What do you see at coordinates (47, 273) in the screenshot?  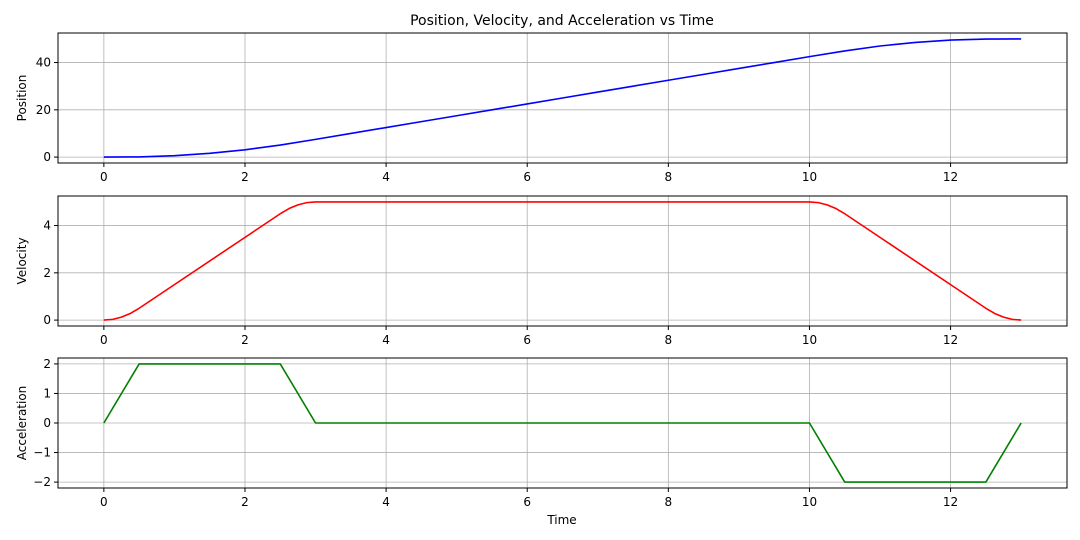 I see `velocity-y-tick-label: 2` at bounding box center [47, 273].